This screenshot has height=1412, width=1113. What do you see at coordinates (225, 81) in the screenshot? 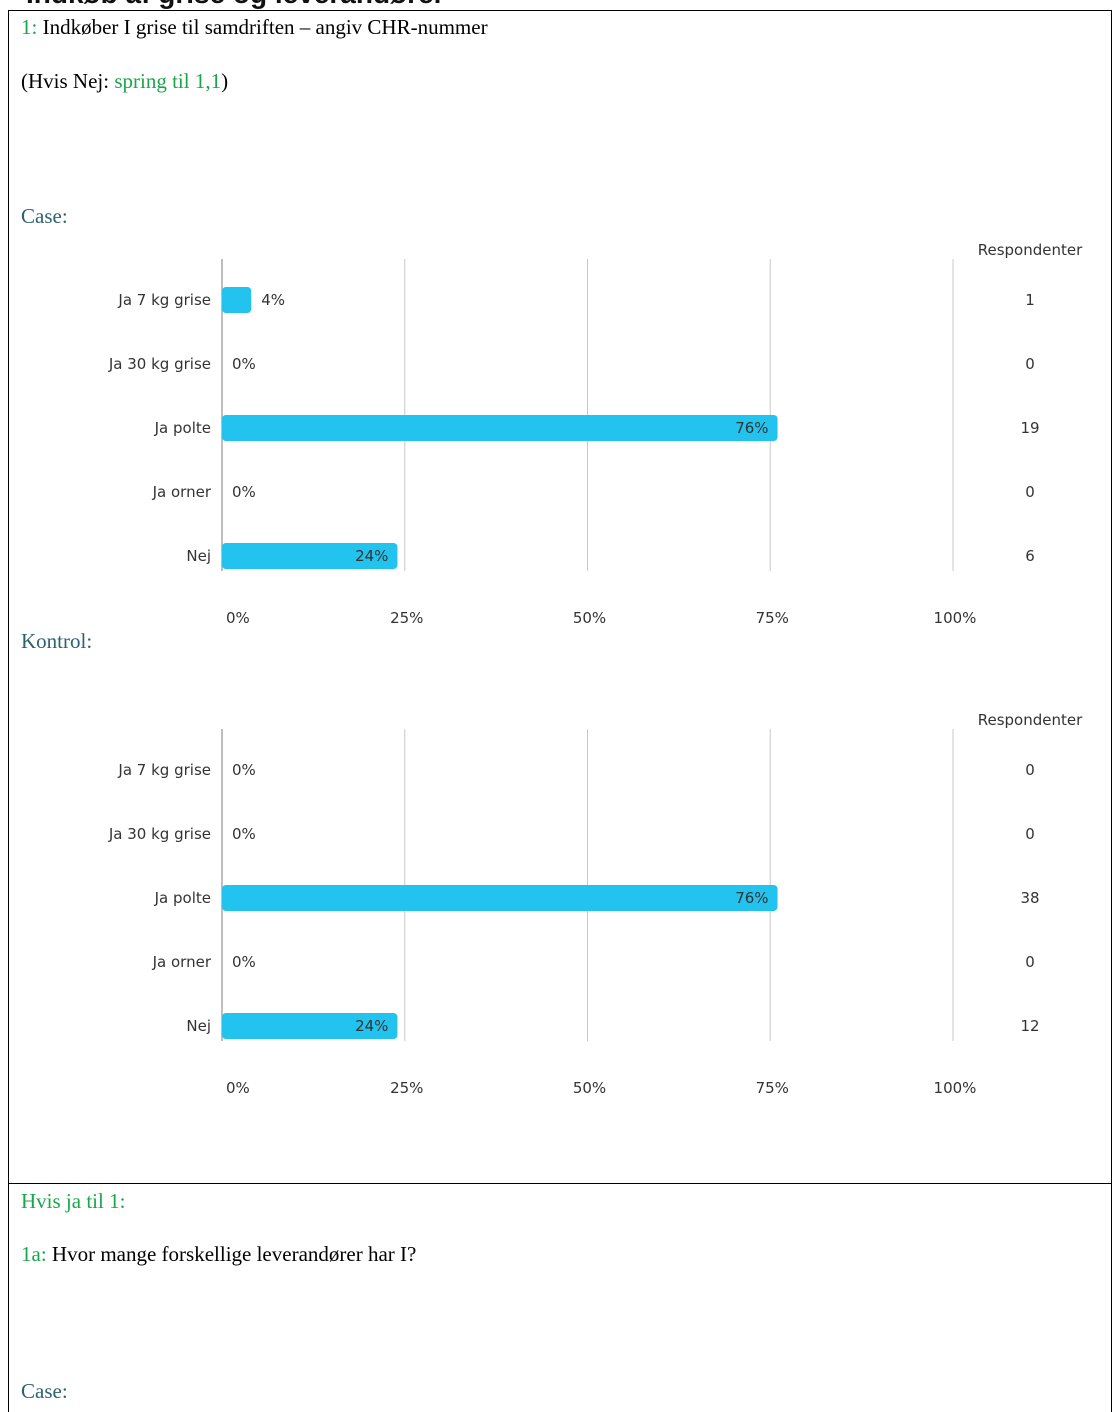
I see `skip-suffix: )` at bounding box center [225, 81].